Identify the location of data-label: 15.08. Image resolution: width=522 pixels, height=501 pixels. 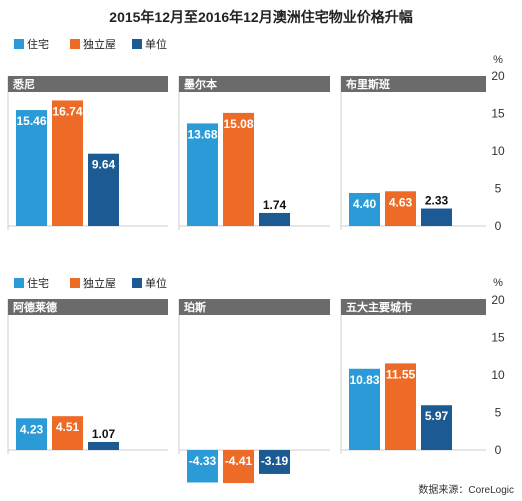
(238, 124).